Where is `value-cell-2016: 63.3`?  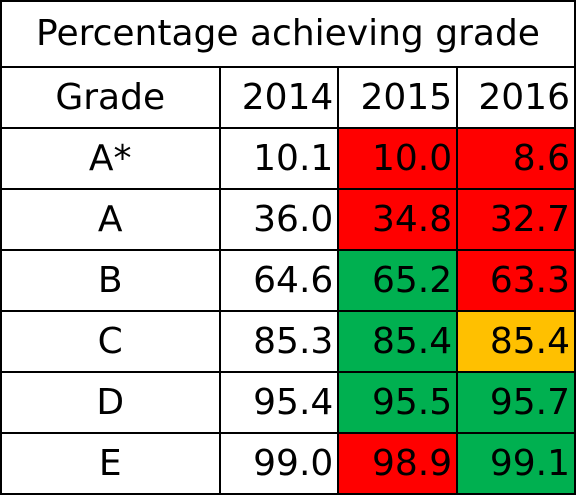 value-cell-2016: 63.3 is located at coordinates (516, 280).